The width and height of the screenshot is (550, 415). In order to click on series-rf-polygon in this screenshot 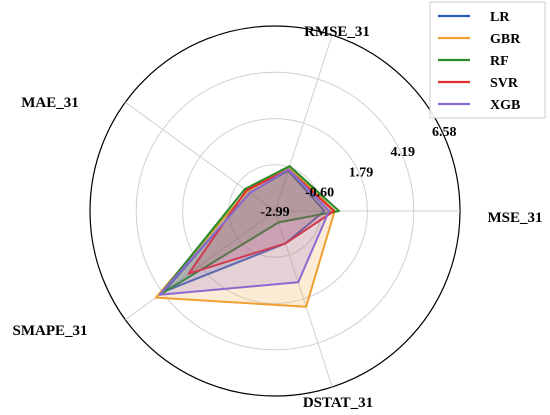, I will do `click(249, 230)`.